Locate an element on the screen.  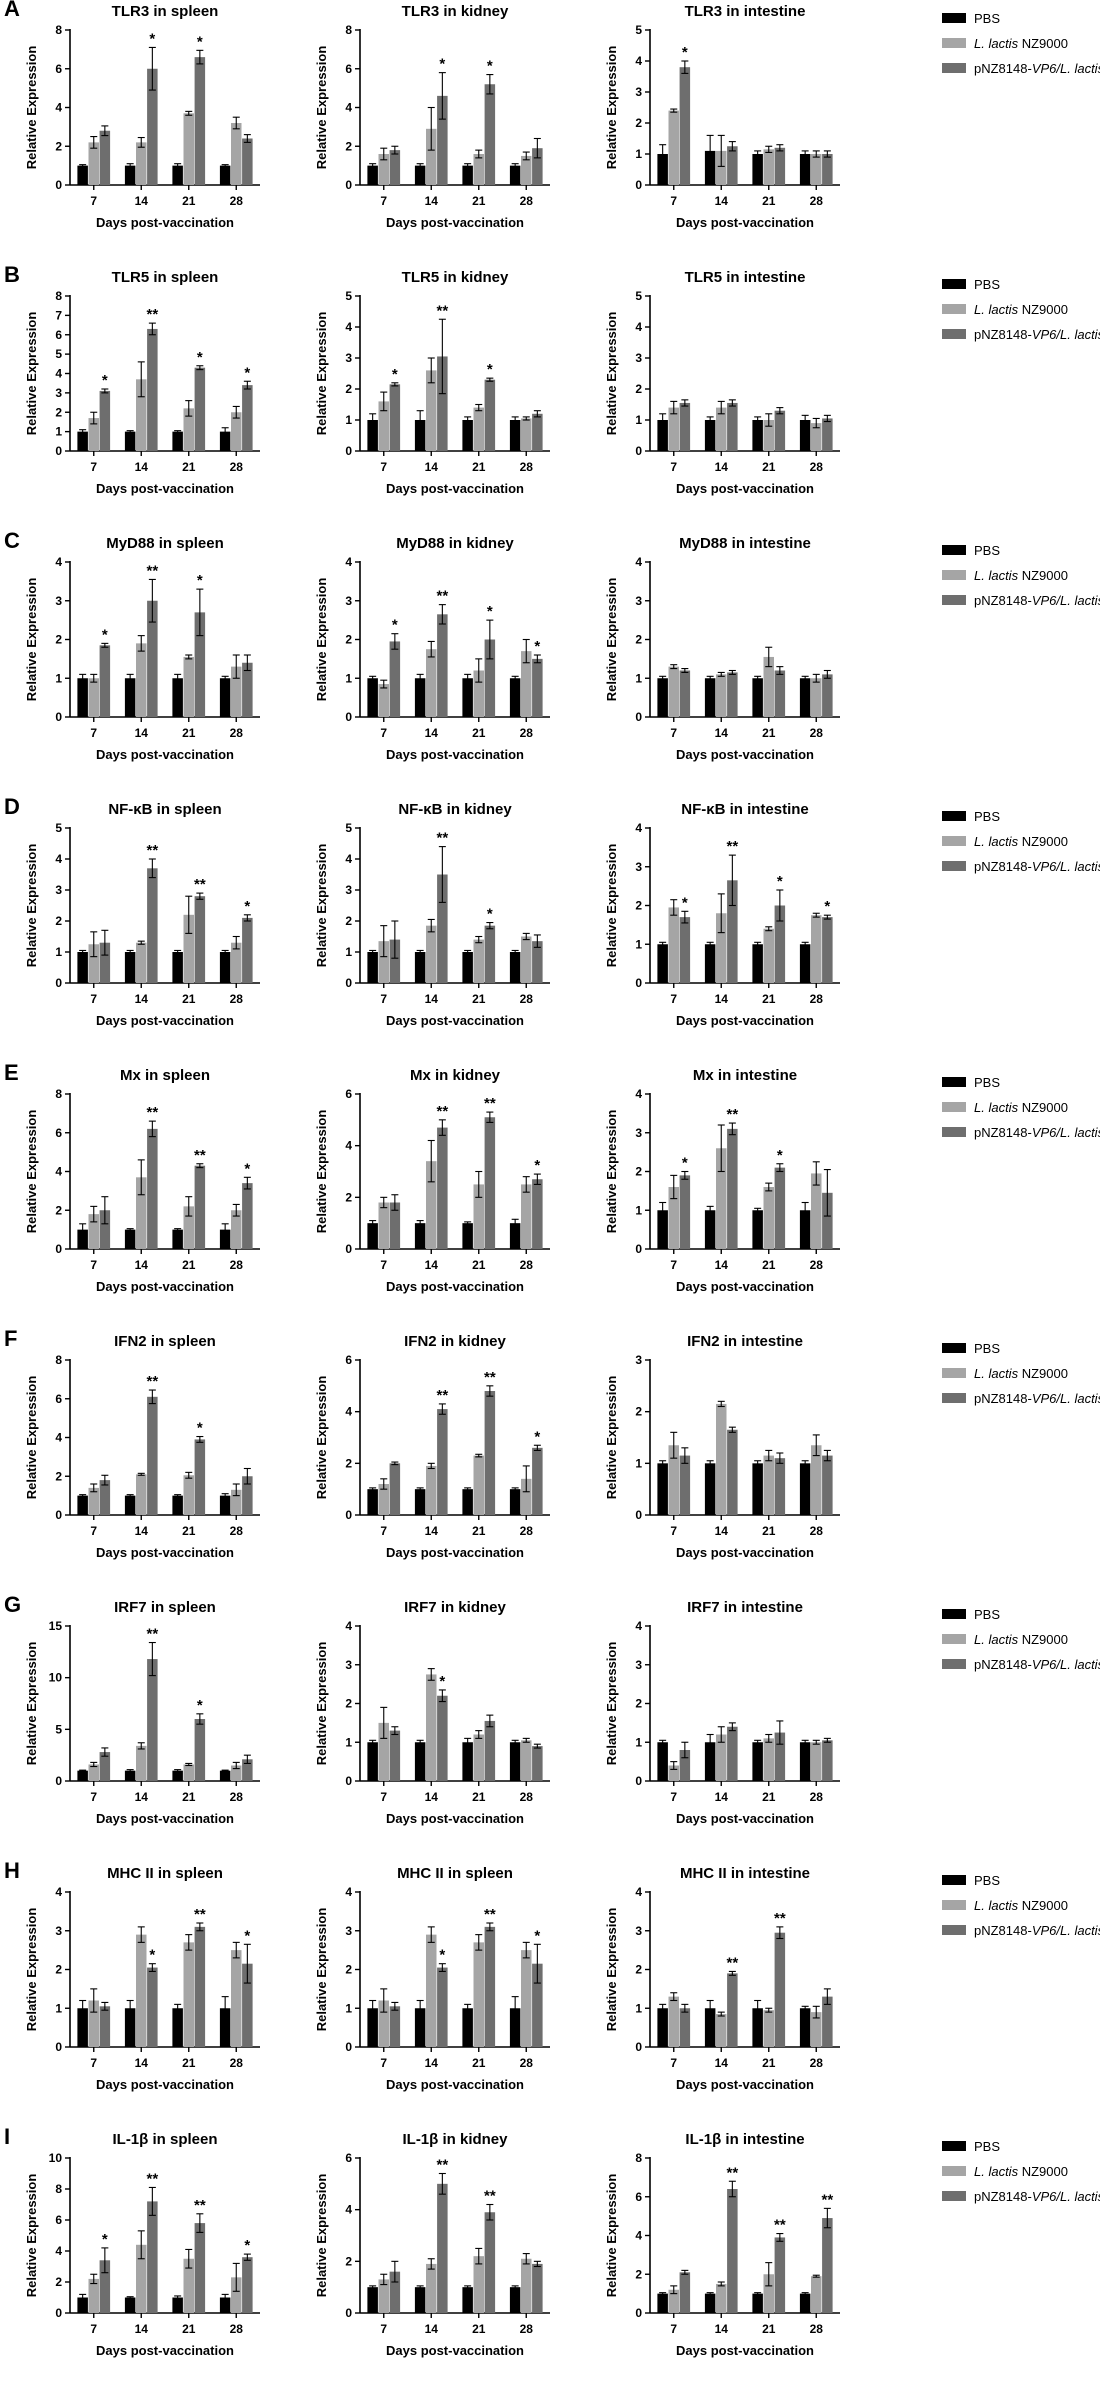
y-tick-label: 5 is located at coordinates (348, 828).